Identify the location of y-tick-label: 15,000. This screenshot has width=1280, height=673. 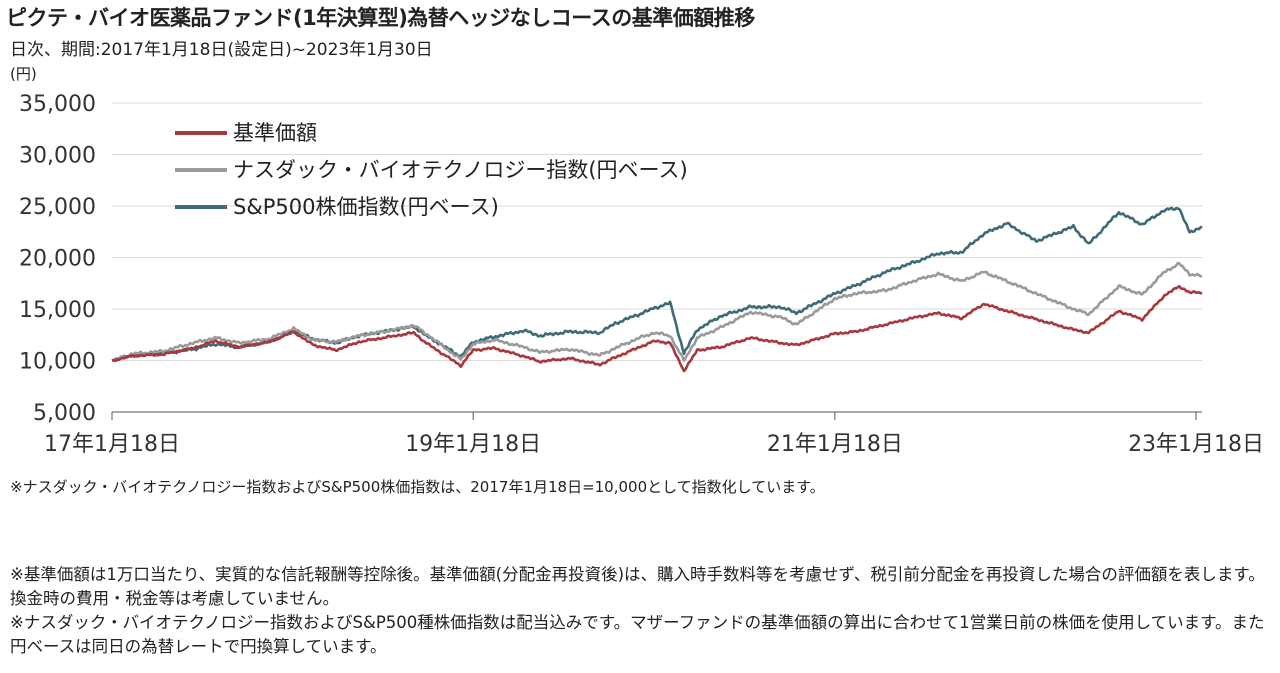
(57, 310).